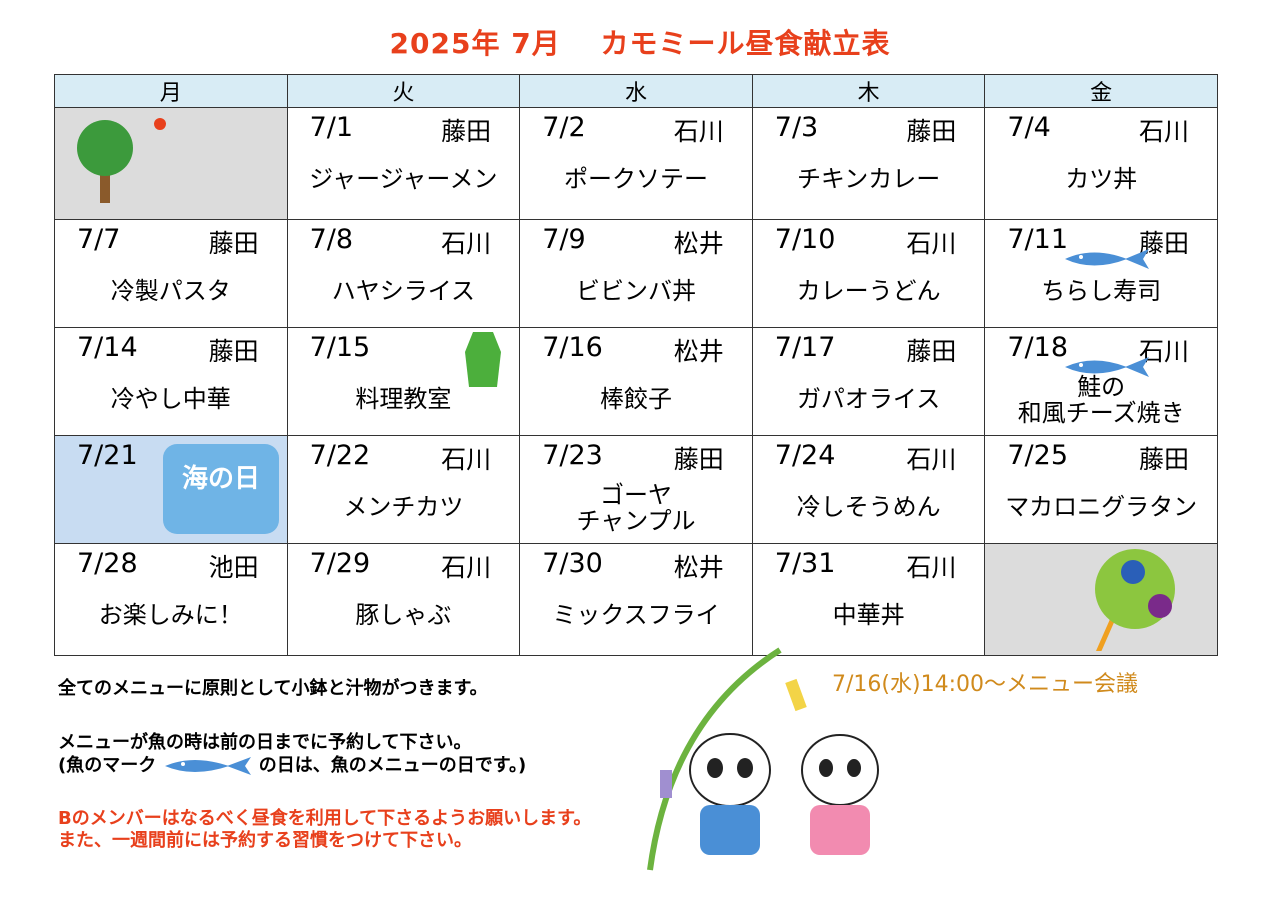 The width and height of the screenshot is (1280, 905). Describe the element at coordinates (1101, 400) in the screenshot. I see `menu-item: 鮭の 和風チーズ焼き` at that location.